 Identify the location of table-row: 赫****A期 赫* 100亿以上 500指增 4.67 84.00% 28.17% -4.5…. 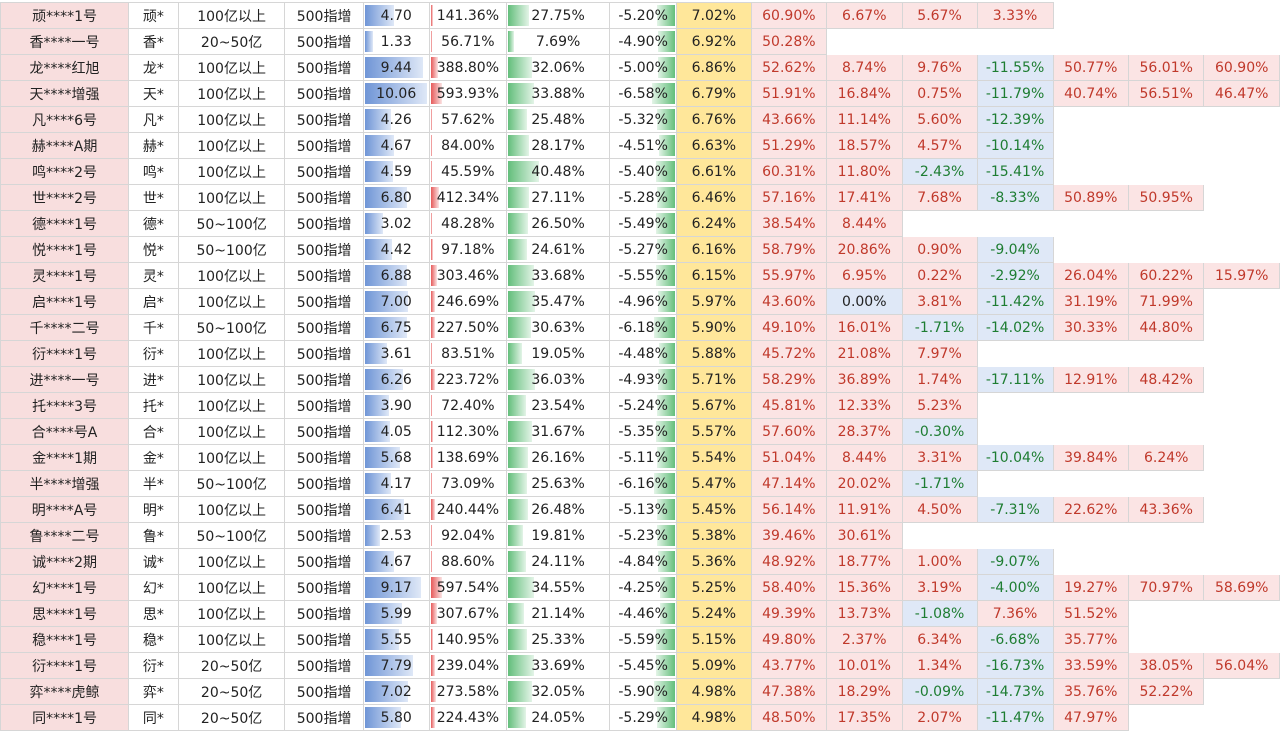
(640, 145).